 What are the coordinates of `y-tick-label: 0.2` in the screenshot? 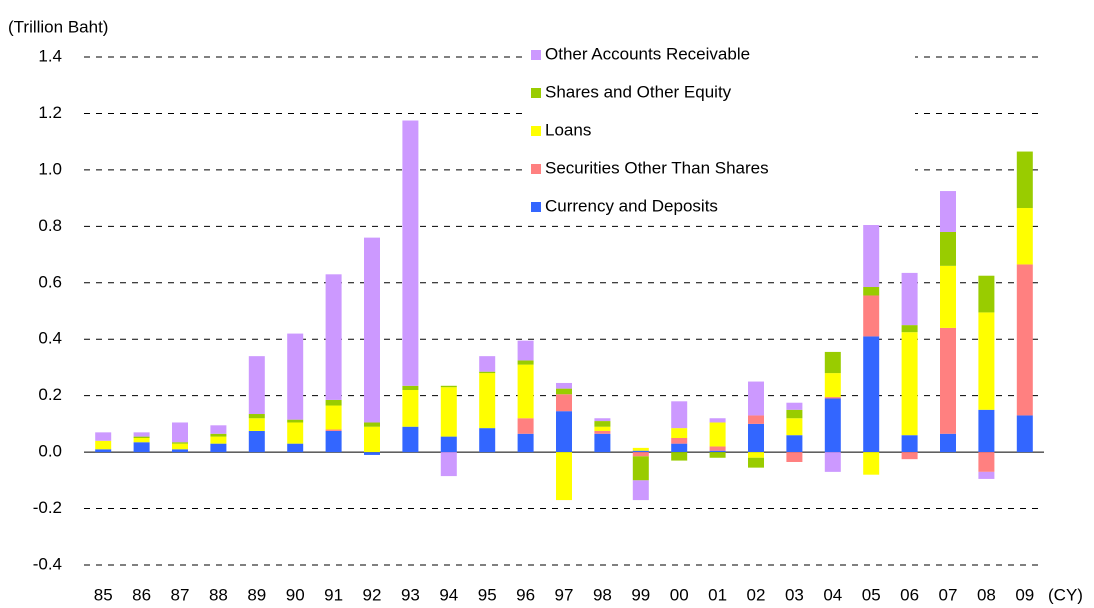 It's located at (50, 394).